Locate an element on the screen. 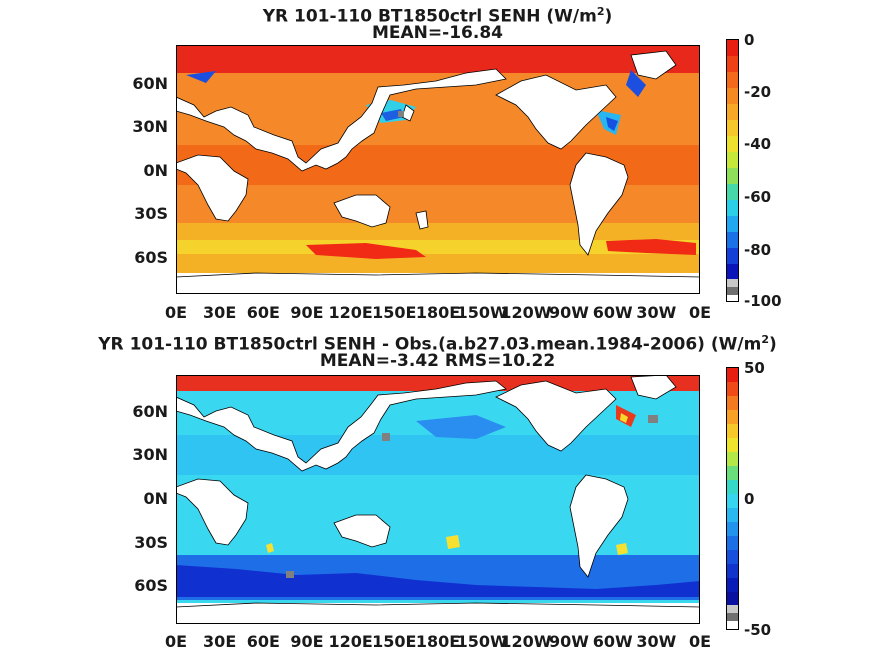 This screenshot has width=875, height=656. panel1-cbar-tick-m40: -40 is located at coordinates (758, 144).